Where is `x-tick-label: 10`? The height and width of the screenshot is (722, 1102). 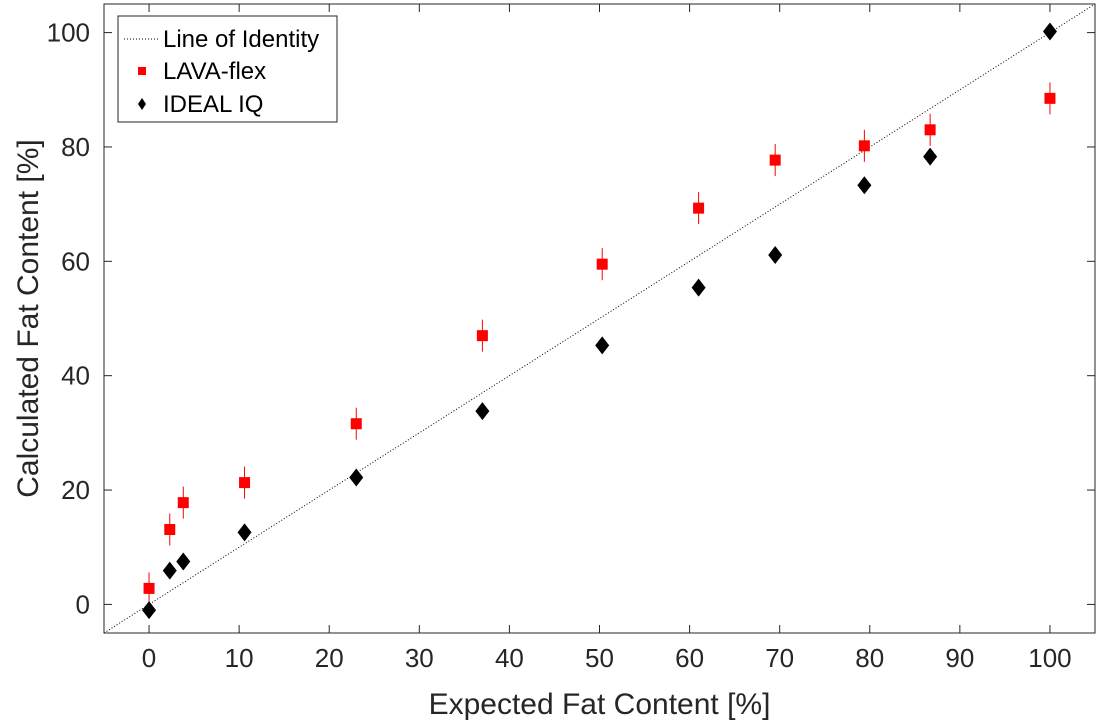 x-tick-label: 10 is located at coordinates (239, 658).